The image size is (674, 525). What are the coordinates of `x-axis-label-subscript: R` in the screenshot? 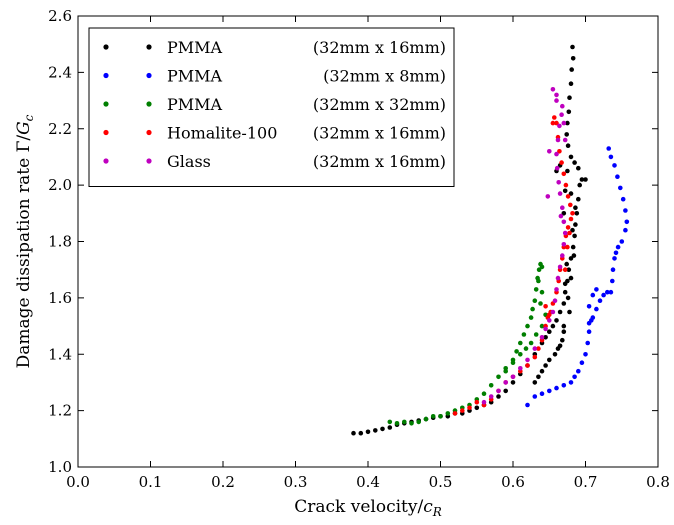 It's located at (437, 512).